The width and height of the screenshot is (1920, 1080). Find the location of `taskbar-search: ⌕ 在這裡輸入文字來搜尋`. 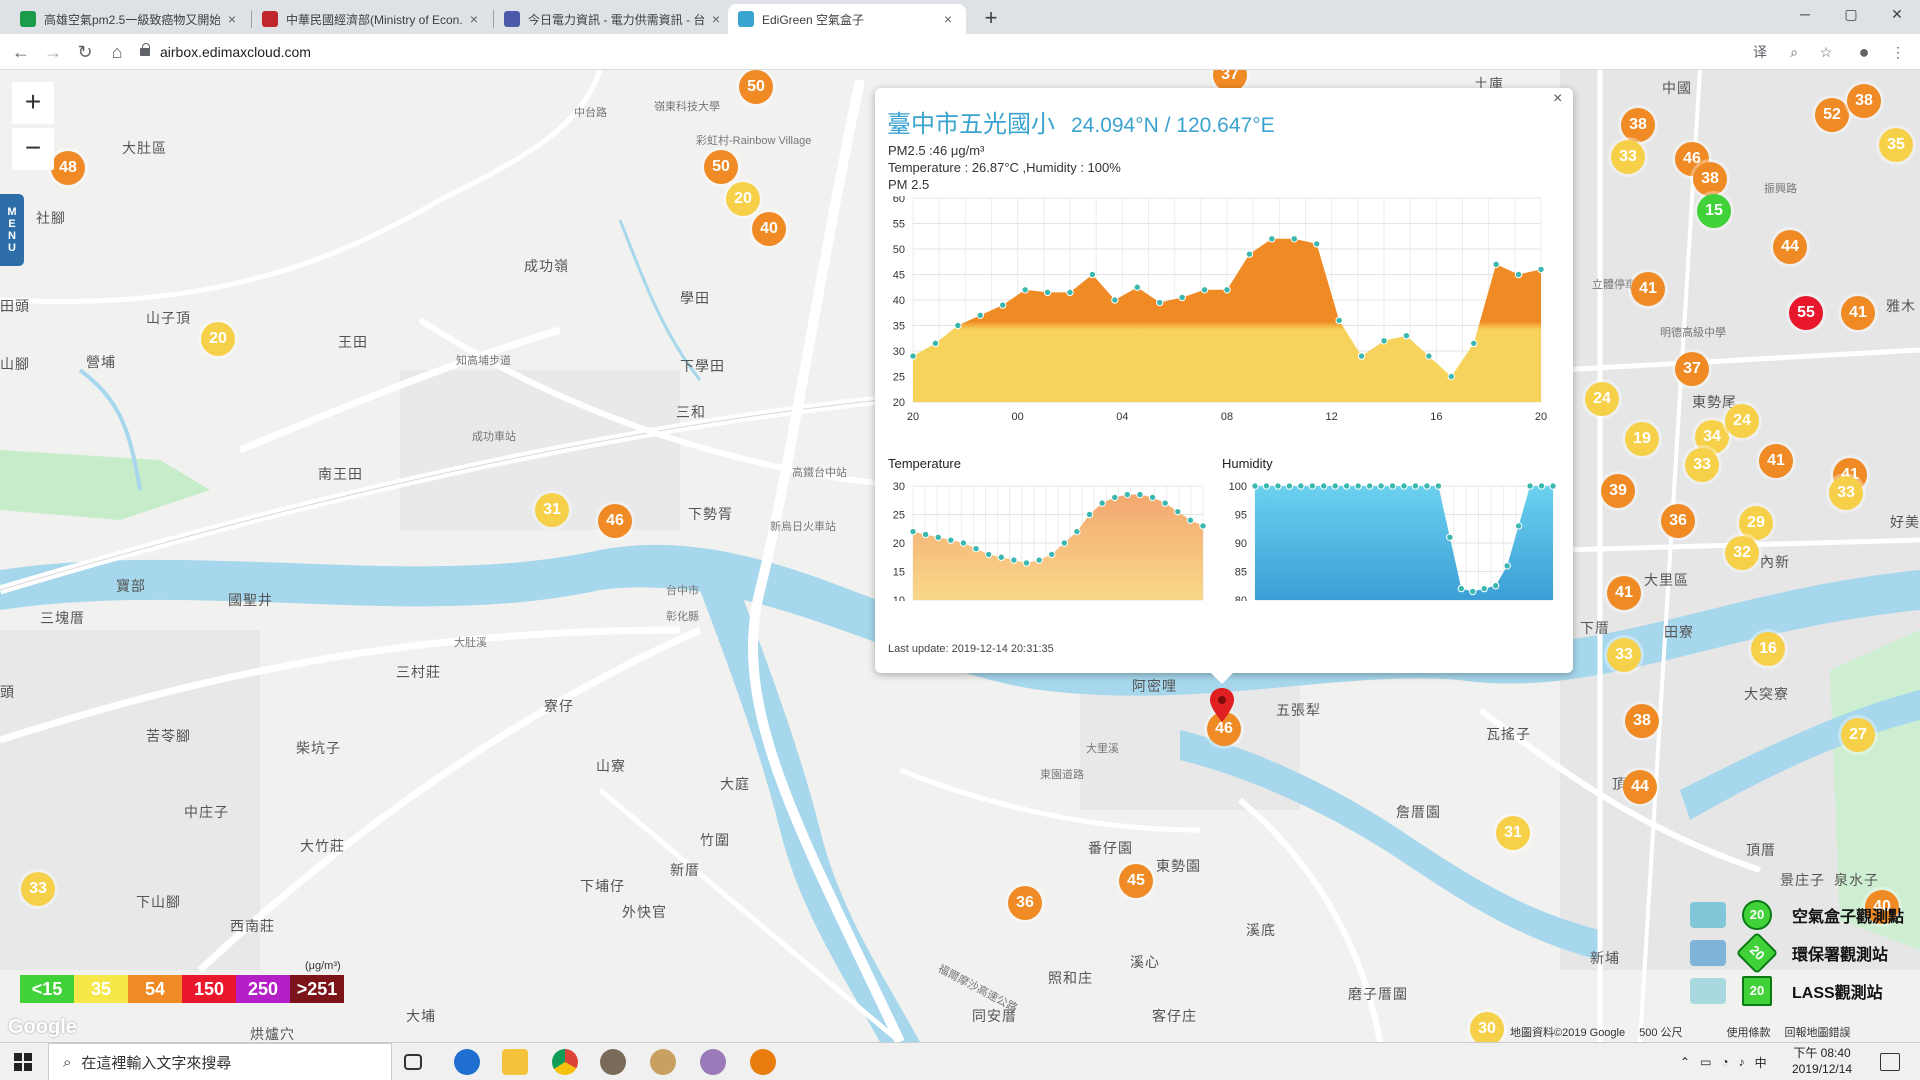

taskbar-search: ⌕ 在這裡輸入文字來搜尋 is located at coordinates (220, 1061).